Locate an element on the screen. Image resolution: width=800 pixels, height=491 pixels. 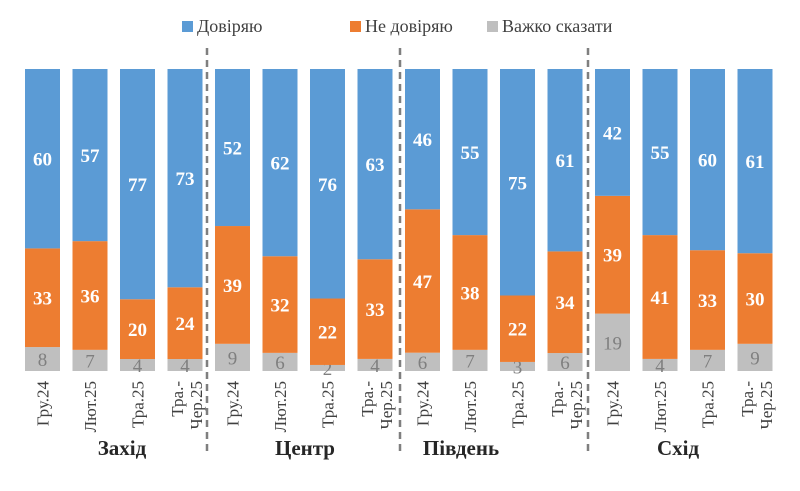
data-label: 41 is located at coordinates (660, 298).